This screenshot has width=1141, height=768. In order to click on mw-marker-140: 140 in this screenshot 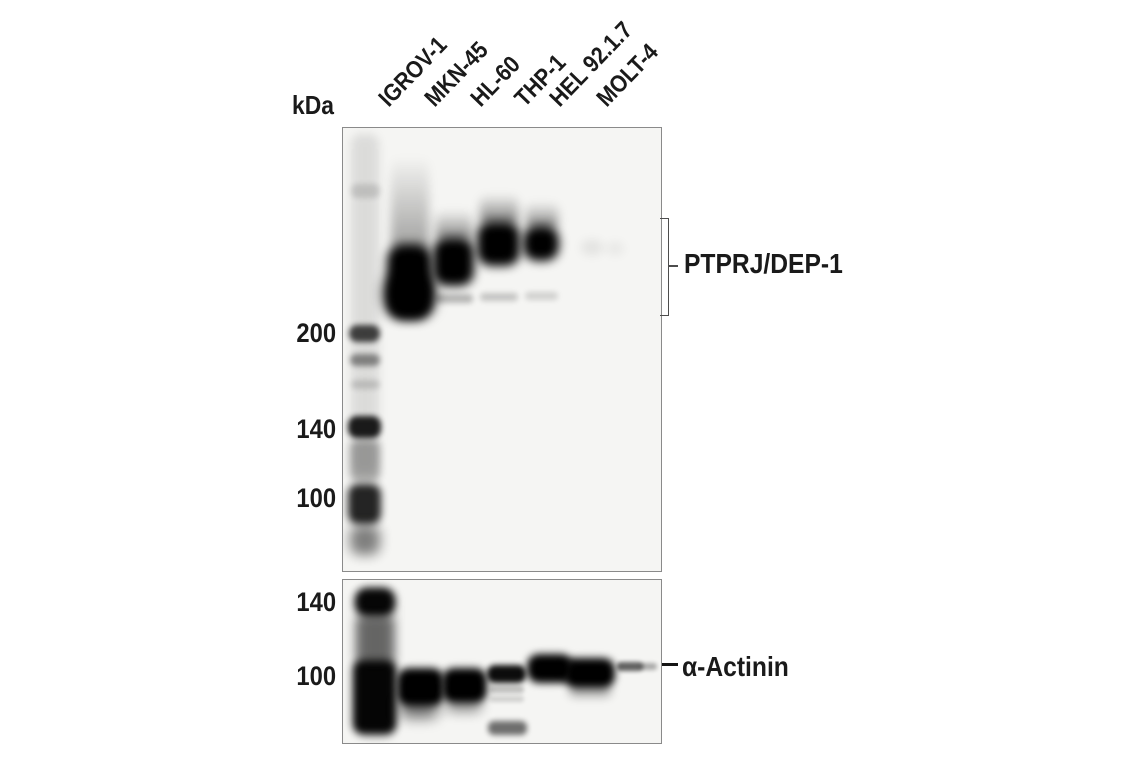, I will do `click(303, 429)`.